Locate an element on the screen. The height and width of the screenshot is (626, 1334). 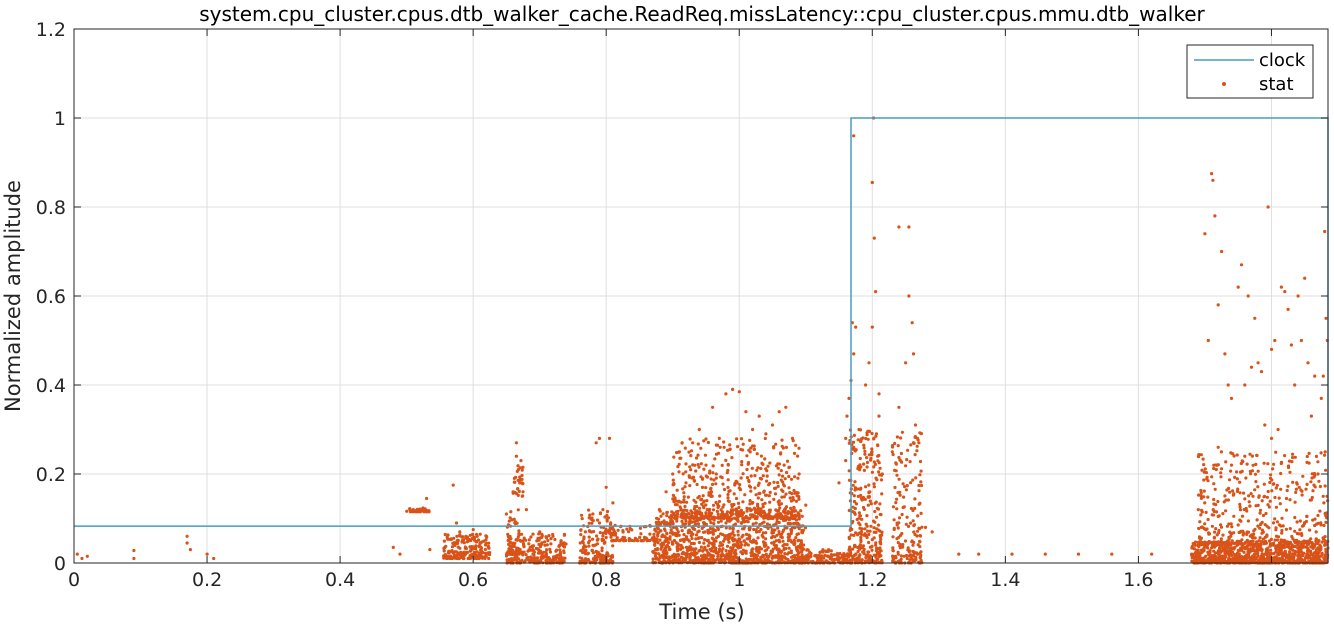
legend-box is located at coordinates (1250, 71).